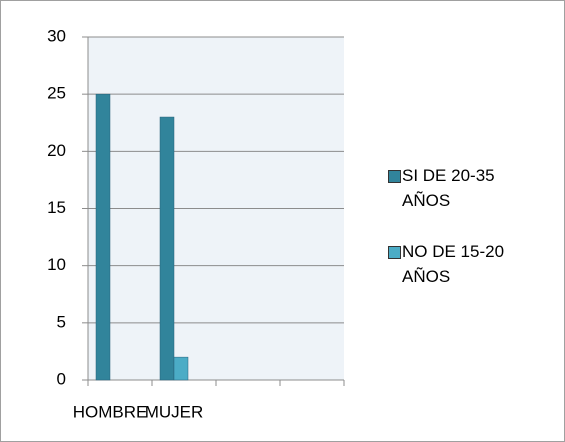 This screenshot has width=565, height=442. What do you see at coordinates (56, 207) in the screenshot?
I see `y-tick-label: 15` at bounding box center [56, 207].